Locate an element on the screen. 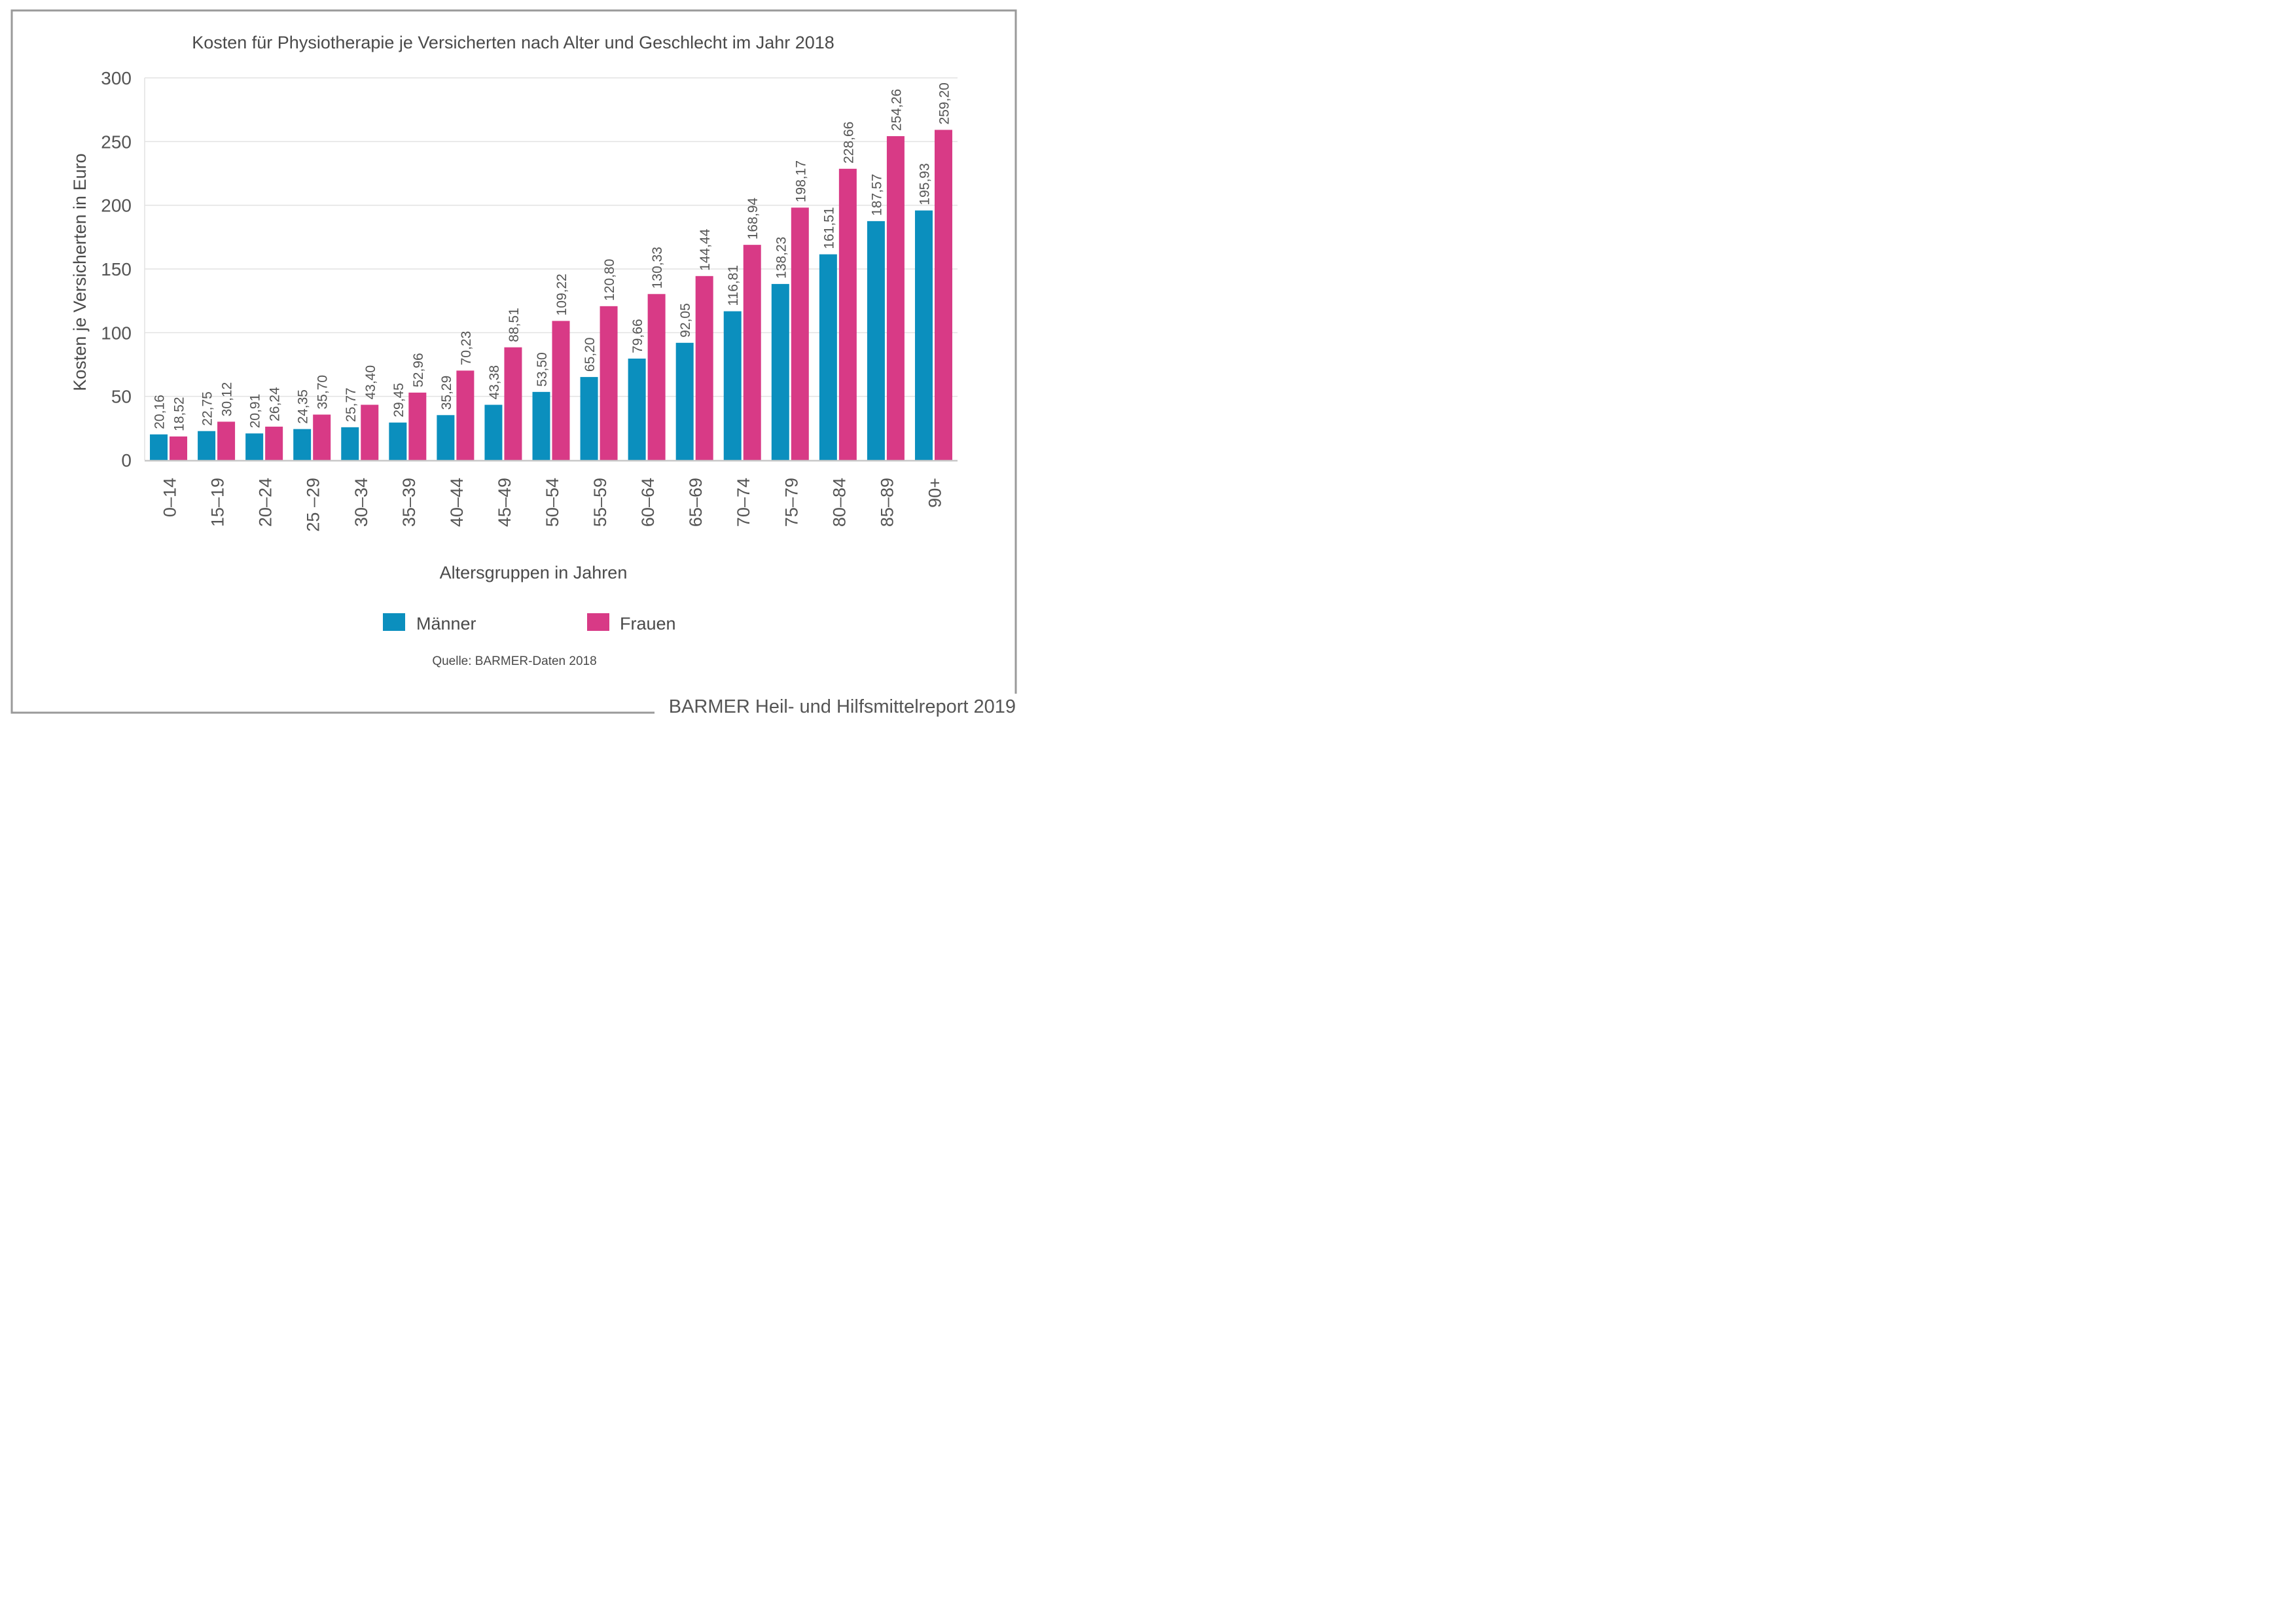 Image resolution: width=2296 pixels, height=1623 pixels. x-tick-label: 30–34 is located at coordinates (361, 502).